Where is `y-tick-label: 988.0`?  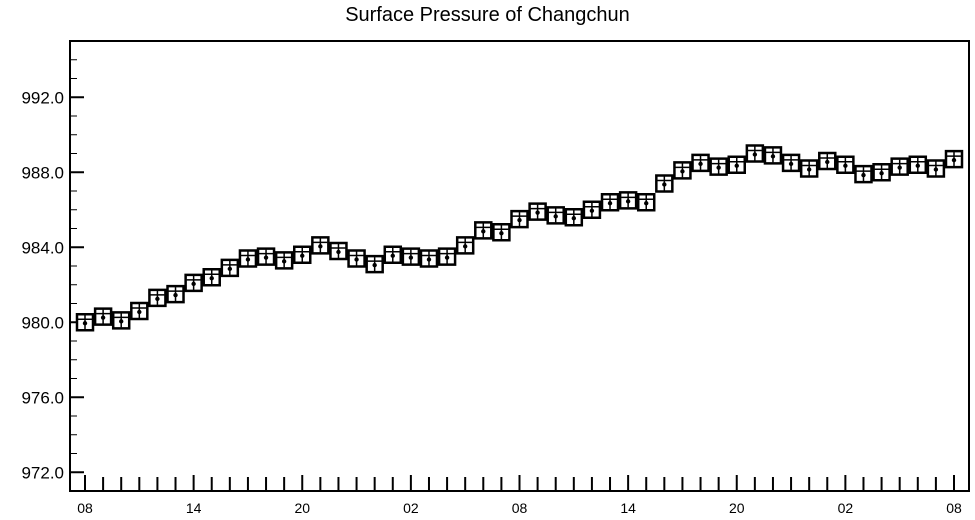 y-tick-label: 988.0 is located at coordinates (42, 172).